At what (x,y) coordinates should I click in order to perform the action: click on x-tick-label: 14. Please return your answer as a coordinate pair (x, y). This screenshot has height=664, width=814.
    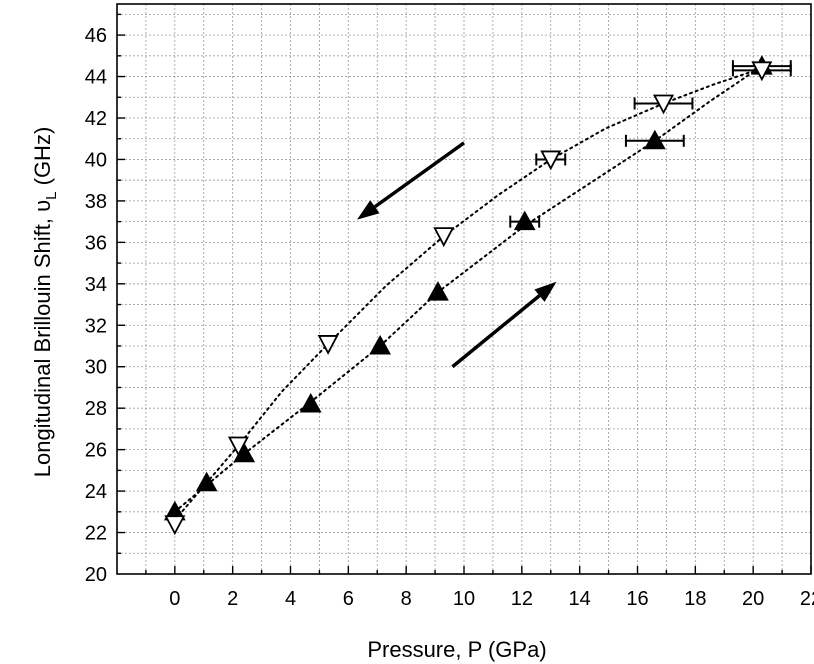
    Looking at the image, I should click on (580, 599).